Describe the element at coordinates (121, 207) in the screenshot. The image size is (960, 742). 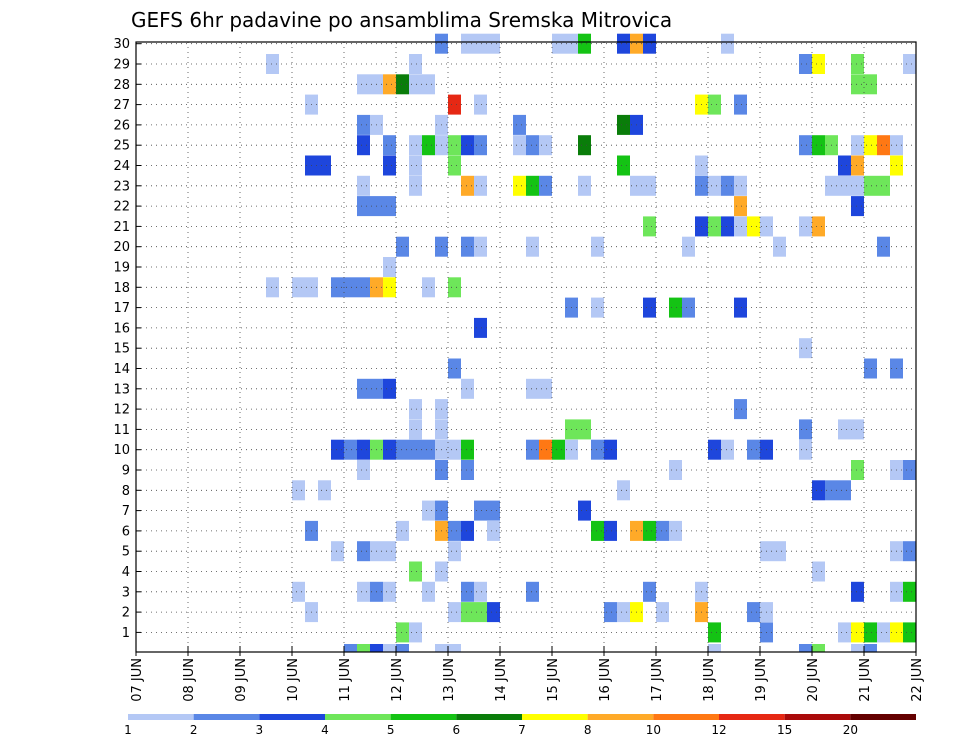
I see `y-tick-label: 22` at that location.